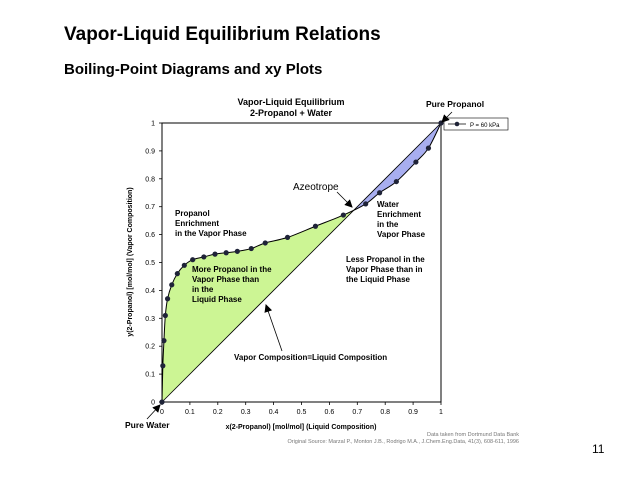  I want to click on propanol-enrichment-line: Propanol, so click(192, 213).